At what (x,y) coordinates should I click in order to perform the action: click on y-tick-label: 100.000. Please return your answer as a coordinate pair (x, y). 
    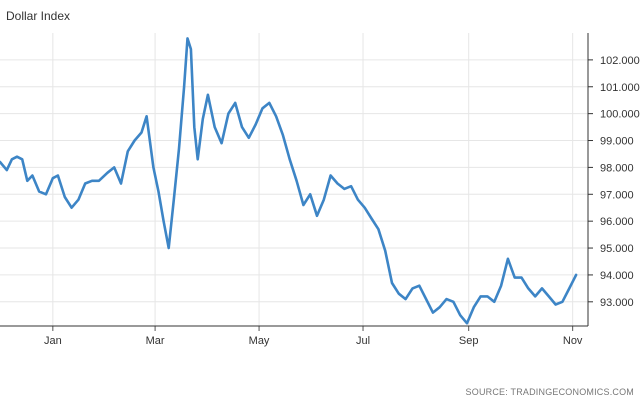
    Looking at the image, I should click on (620, 115).